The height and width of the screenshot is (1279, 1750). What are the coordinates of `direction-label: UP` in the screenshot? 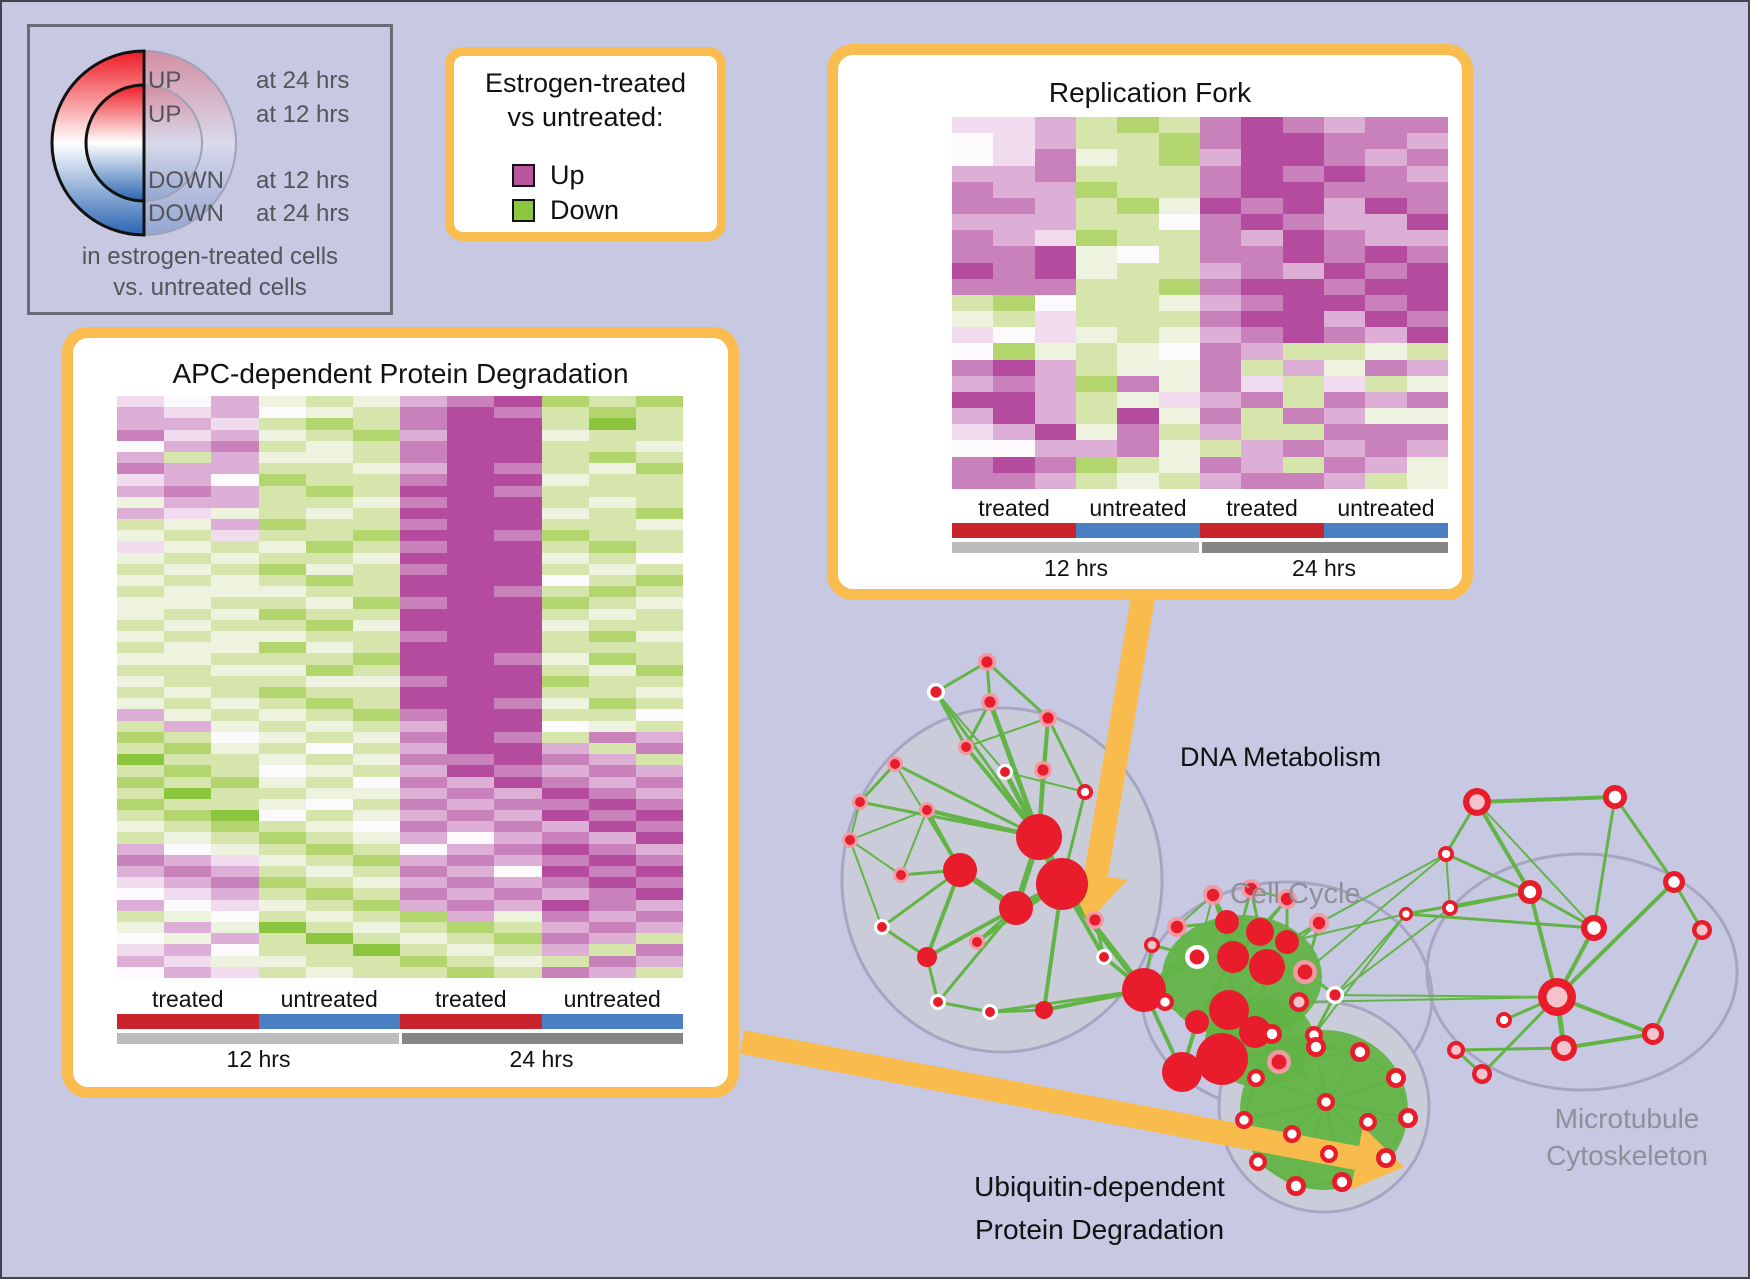 It's located at (165, 80).